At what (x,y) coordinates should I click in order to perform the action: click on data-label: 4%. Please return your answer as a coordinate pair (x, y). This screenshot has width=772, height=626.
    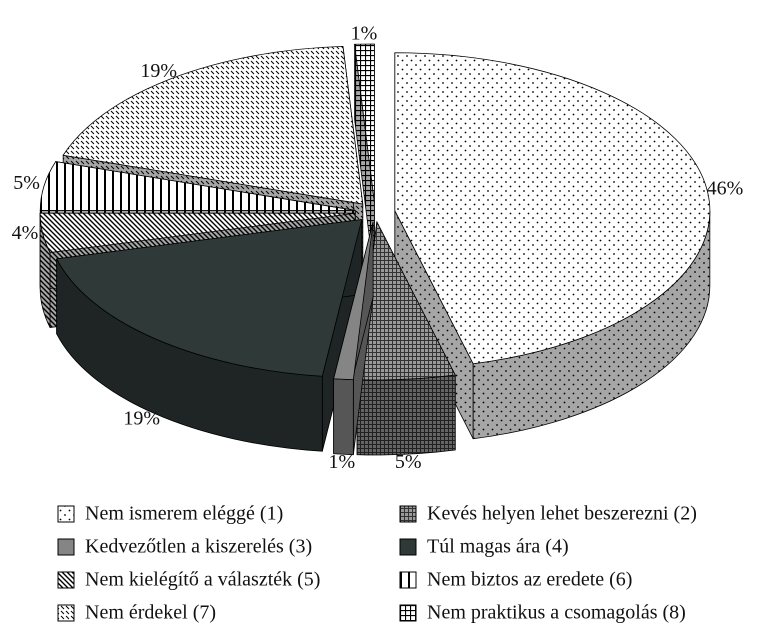
    Looking at the image, I should click on (25, 233).